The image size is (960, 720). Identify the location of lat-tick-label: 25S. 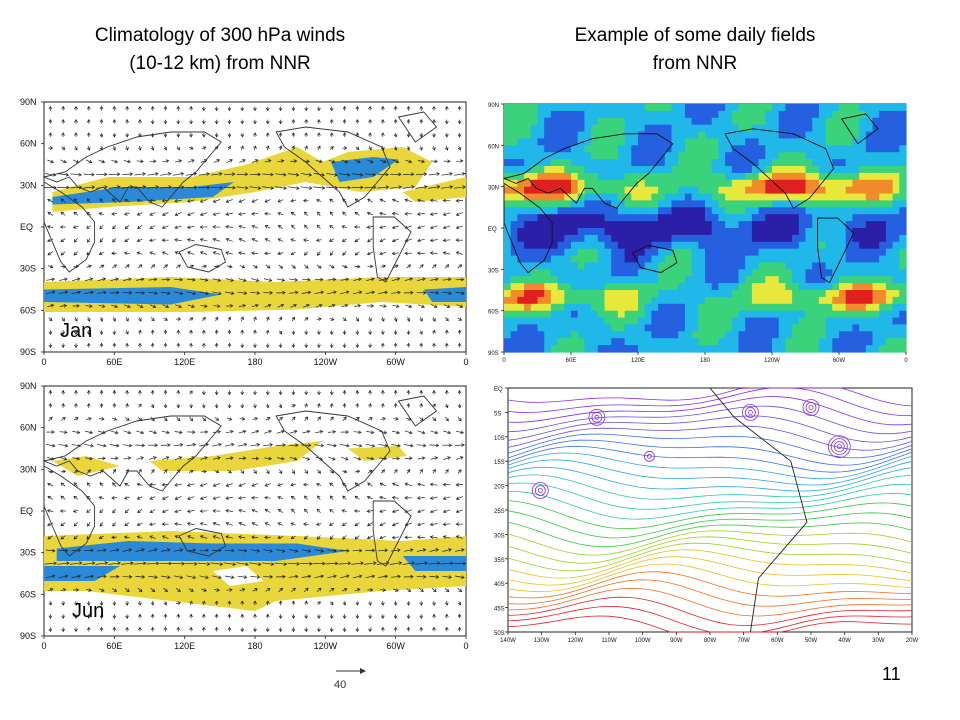
(499, 512).